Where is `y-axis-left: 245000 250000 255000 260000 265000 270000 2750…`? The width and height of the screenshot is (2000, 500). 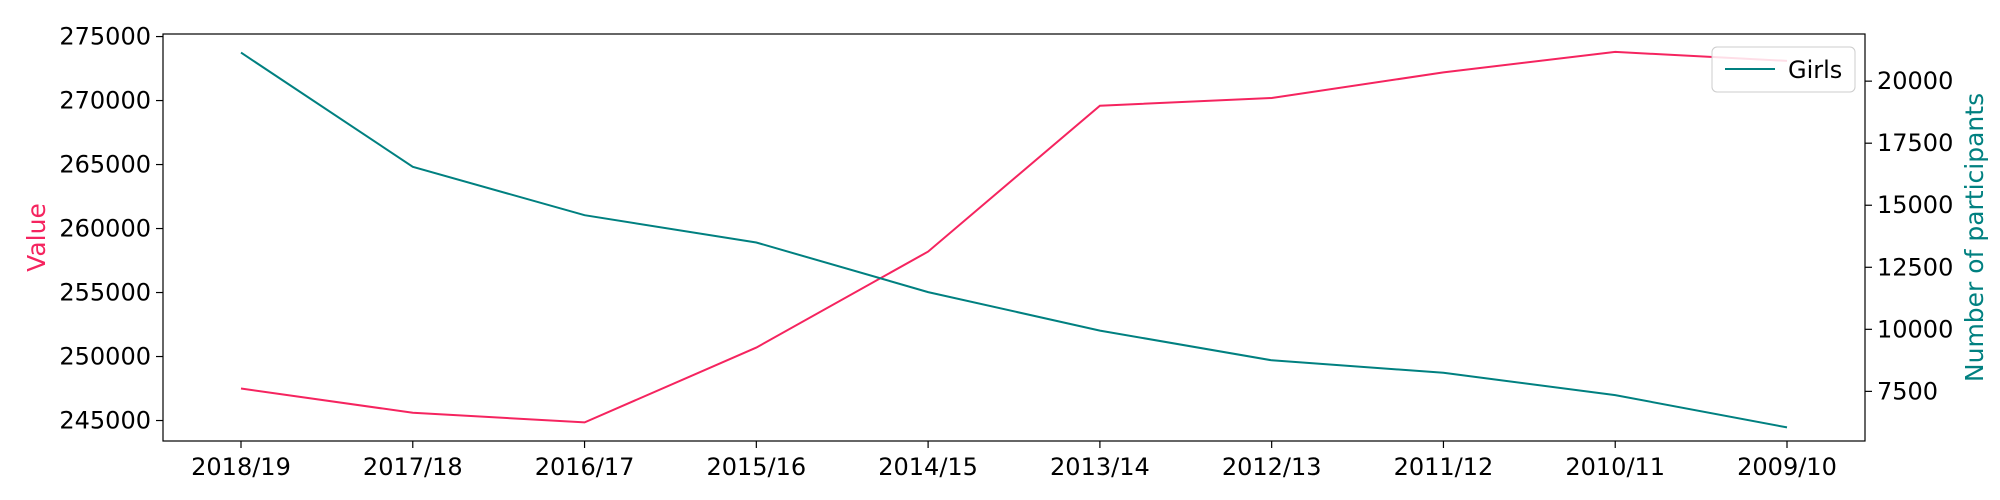
y-axis-left: 245000 250000 255000 260000 265000 270000 2750… is located at coordinates (111, 229).